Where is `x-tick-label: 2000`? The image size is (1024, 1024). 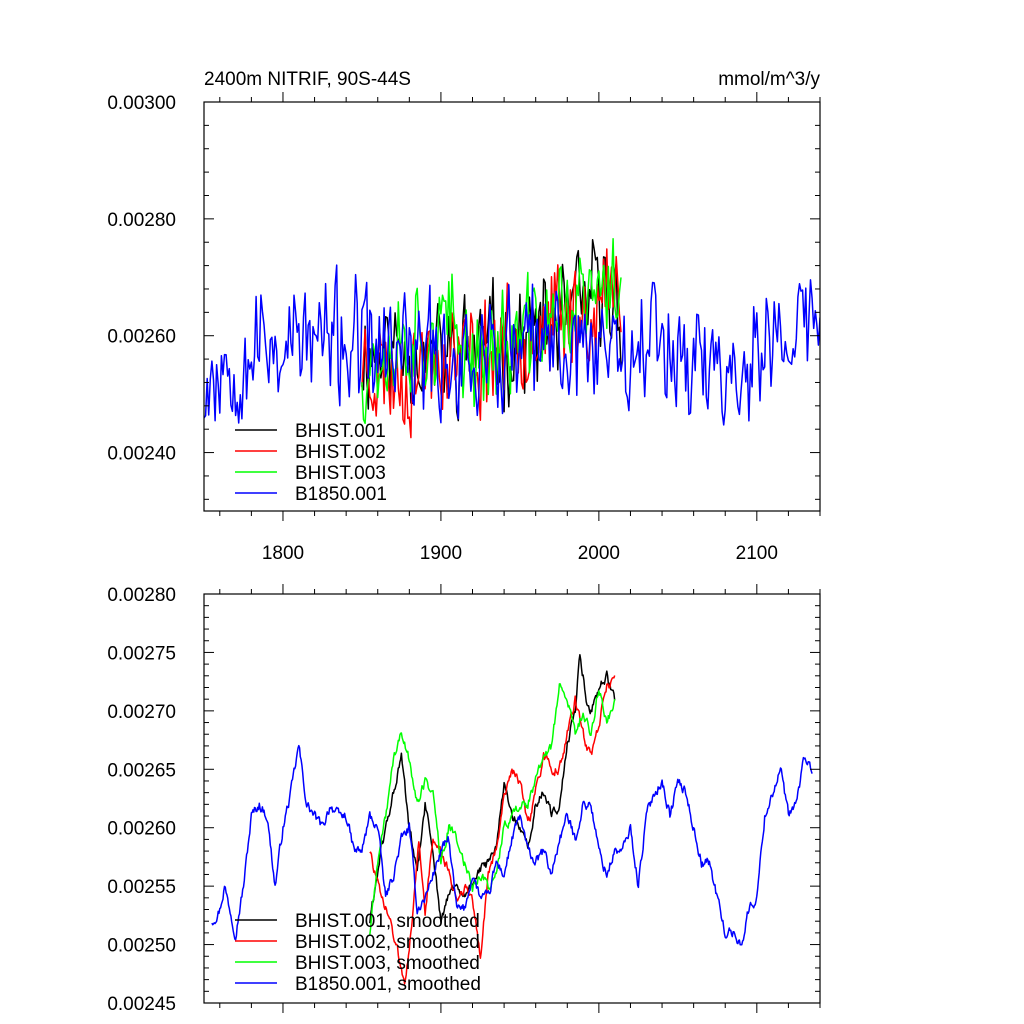 x-tick-label: 2000 is located at coordinates (599, 553).